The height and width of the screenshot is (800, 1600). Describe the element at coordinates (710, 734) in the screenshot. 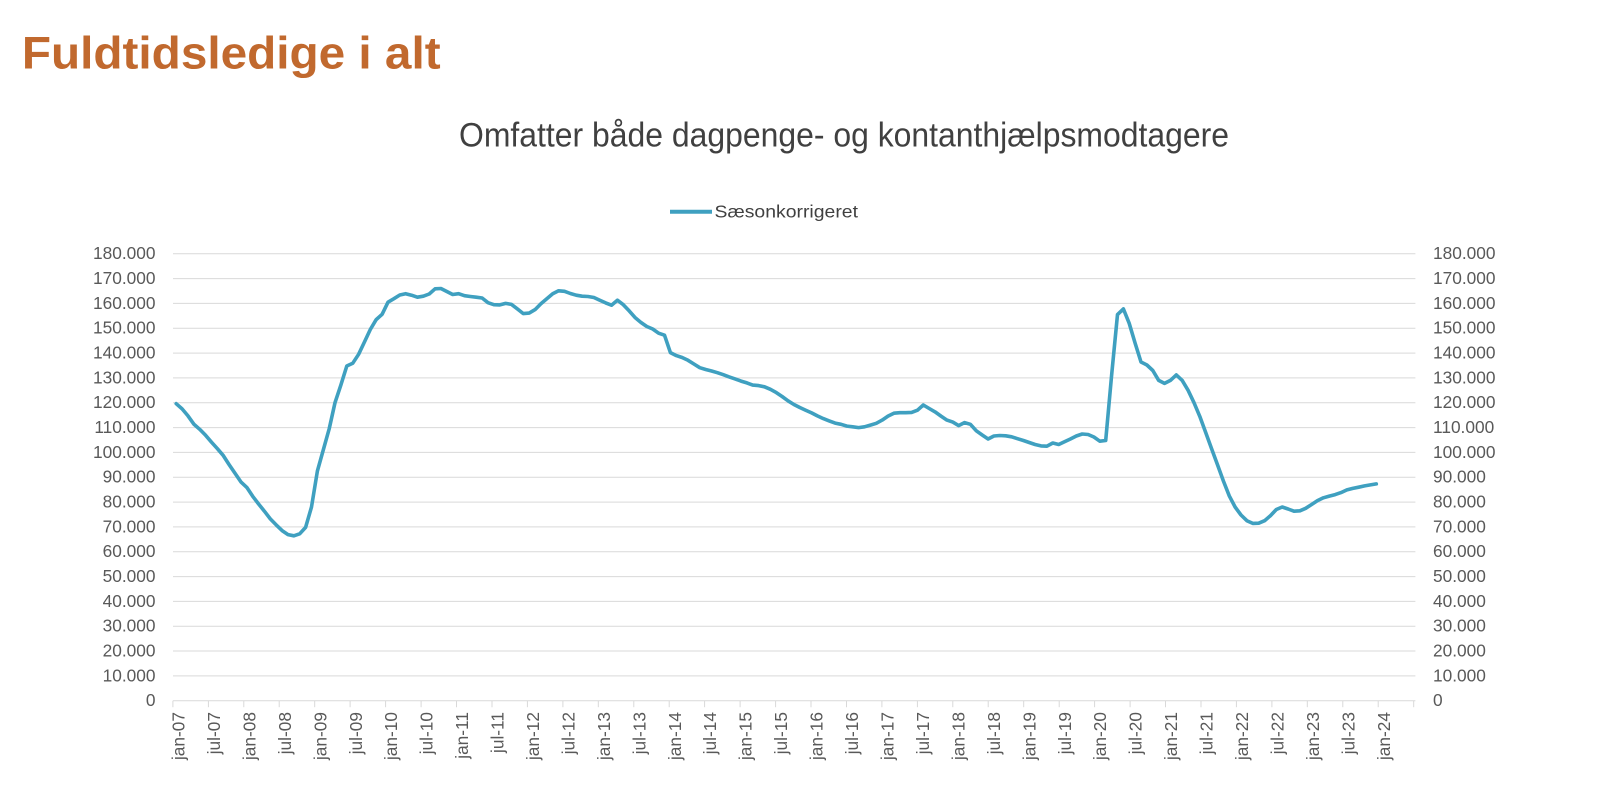

I see `svg-text: jul-14` at that location.